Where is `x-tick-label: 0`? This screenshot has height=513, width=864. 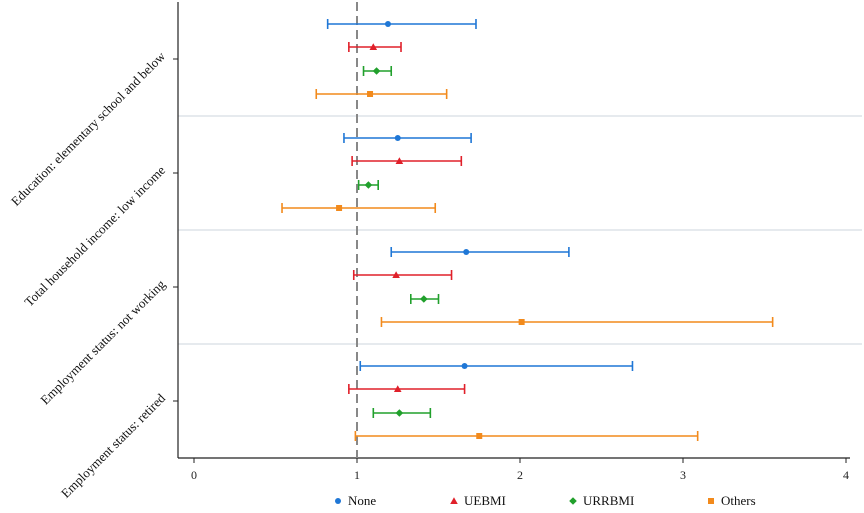
x-tick-label: 0 is located at coordinates (194, 475).